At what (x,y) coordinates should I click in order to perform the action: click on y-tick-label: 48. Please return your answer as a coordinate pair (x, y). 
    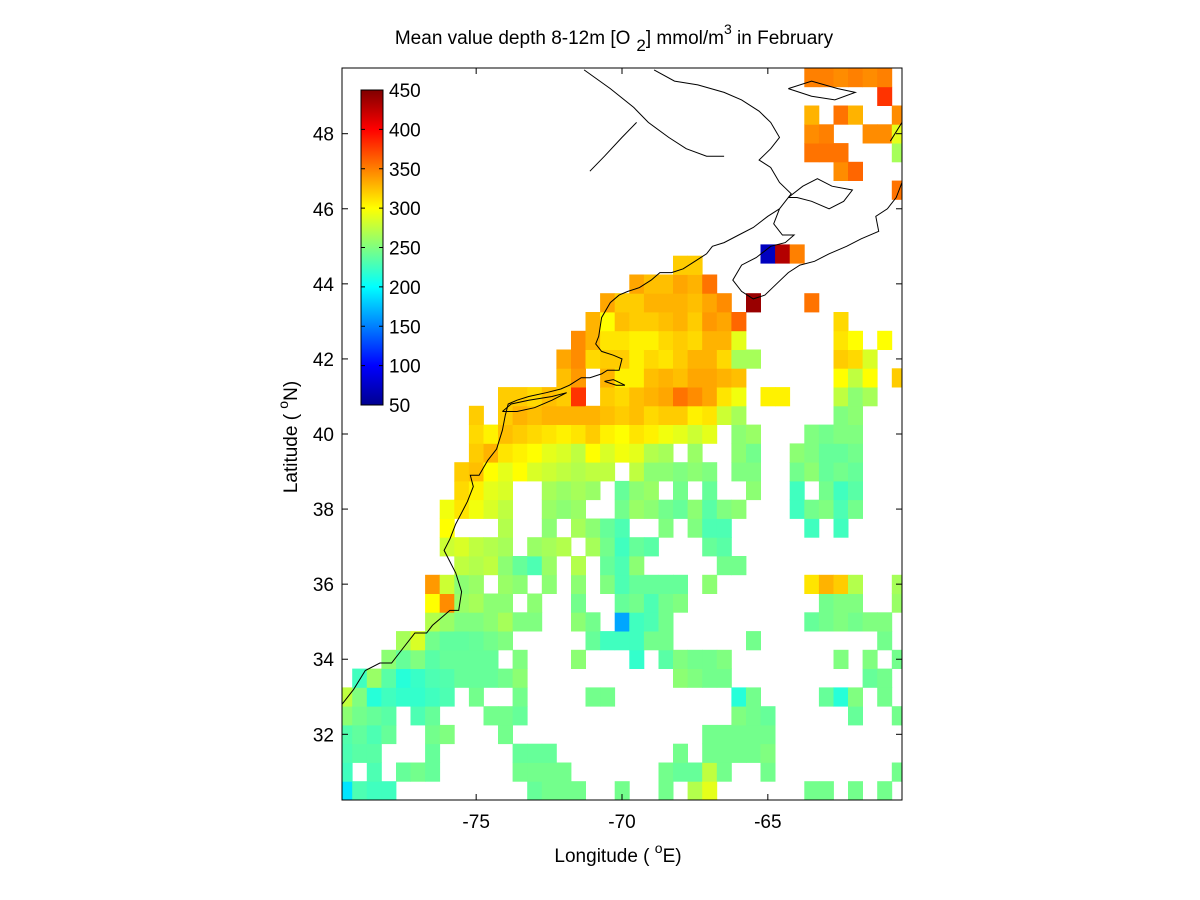
    Looking at the image, I should click on (323, 135).